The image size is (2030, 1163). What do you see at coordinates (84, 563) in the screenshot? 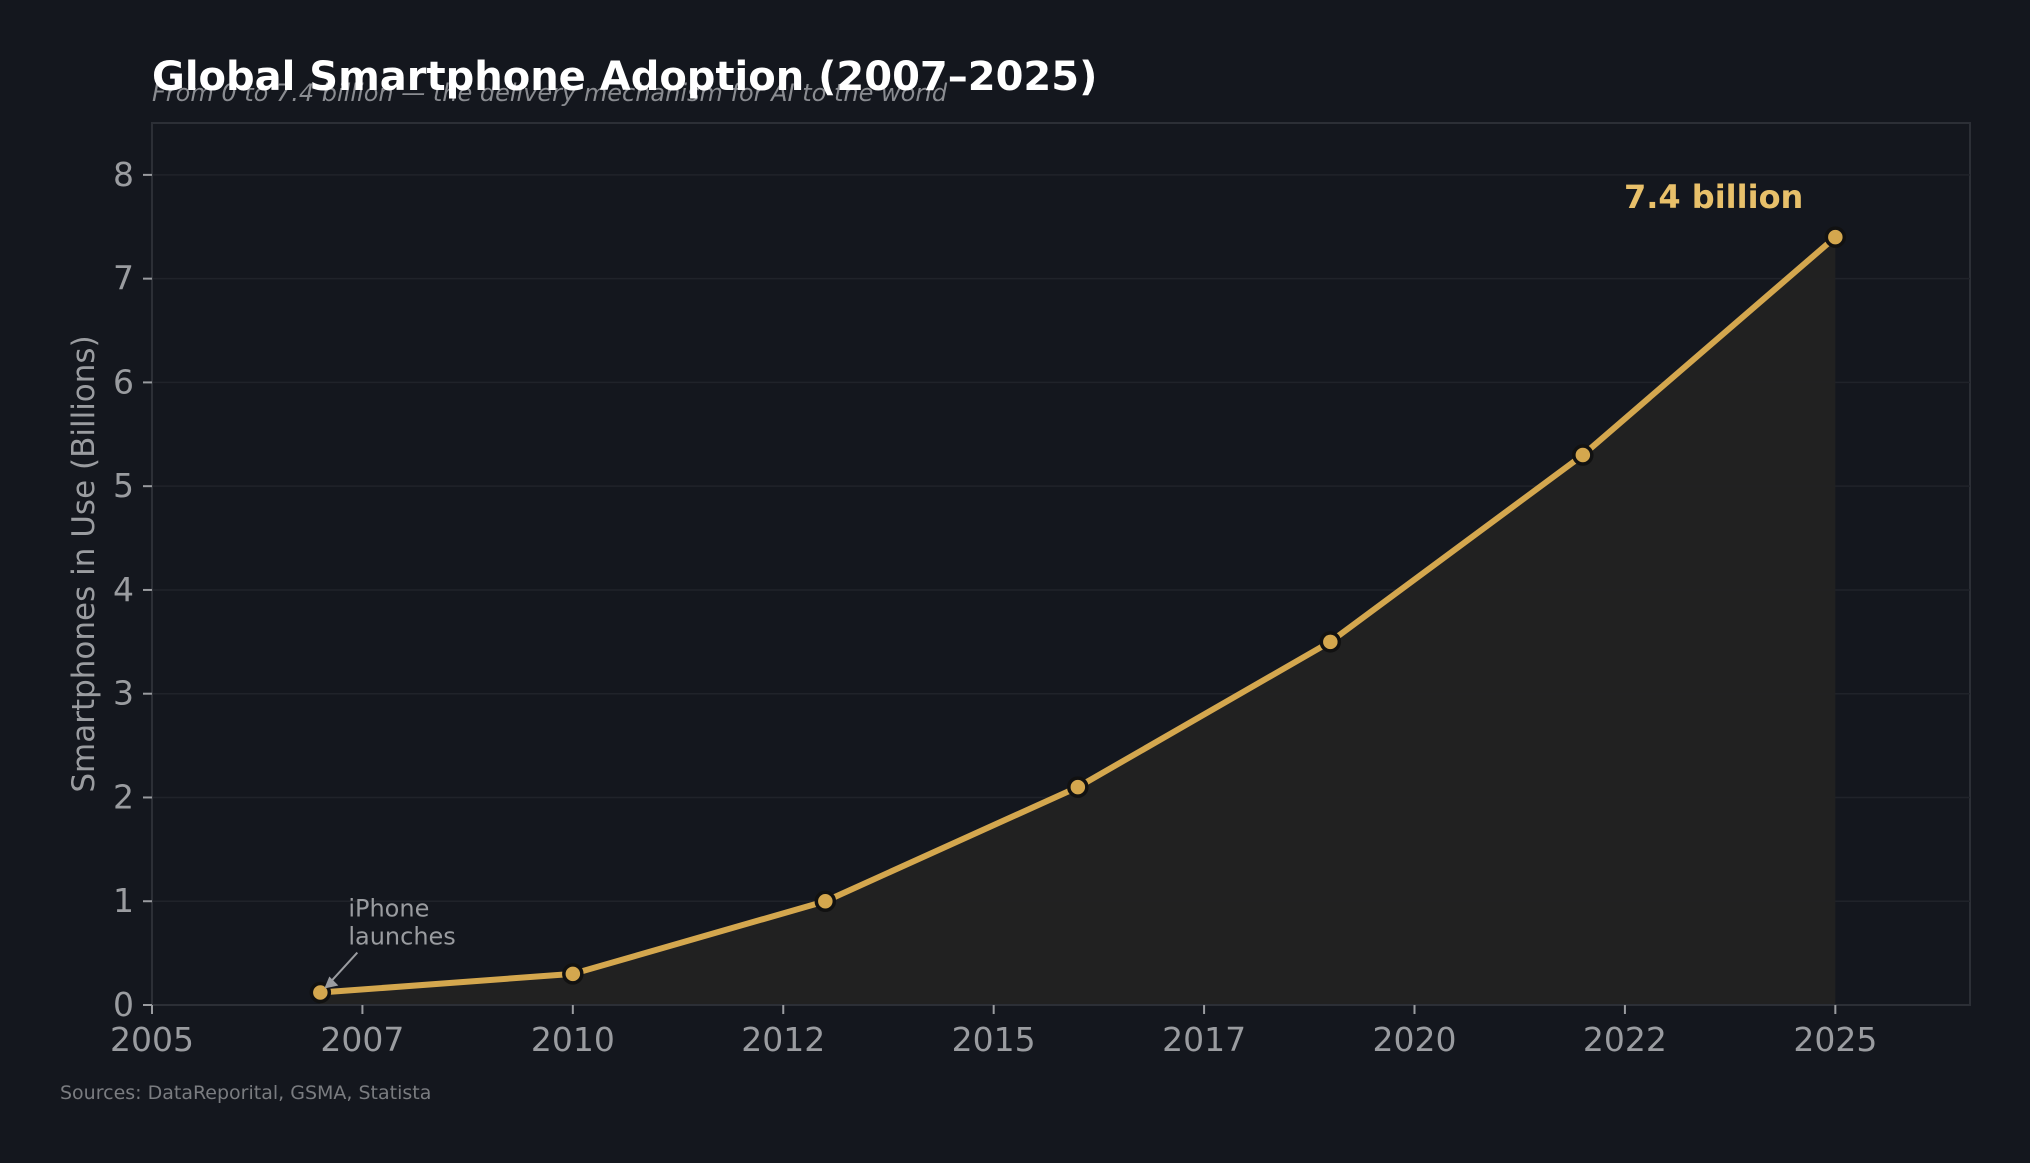
I see `y-axis-label: Smartphones in Use (Billions)` at bounding box center [84, 563].